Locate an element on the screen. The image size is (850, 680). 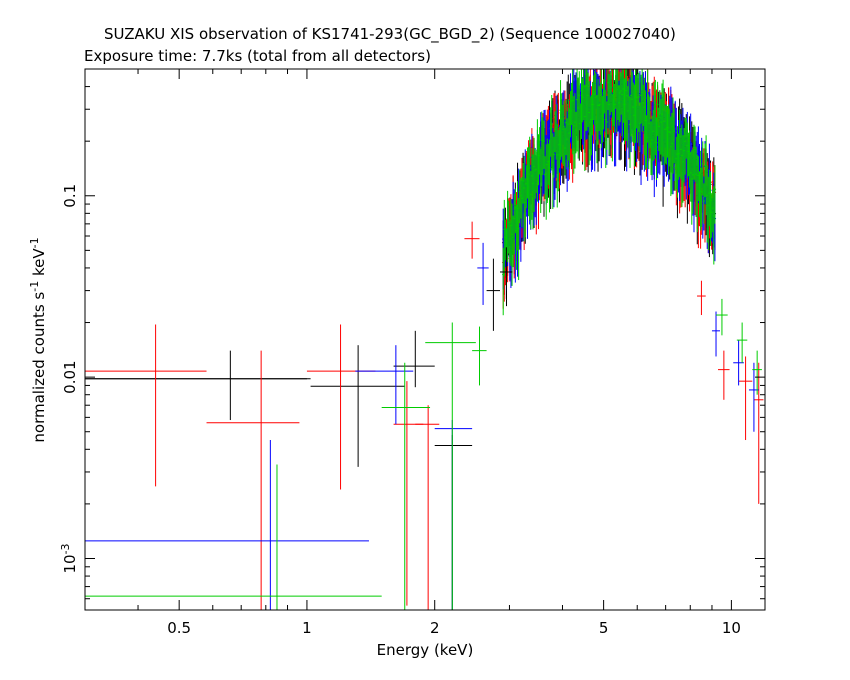
y-tick-label-exp: -3 is located at coordinates (65, 548).